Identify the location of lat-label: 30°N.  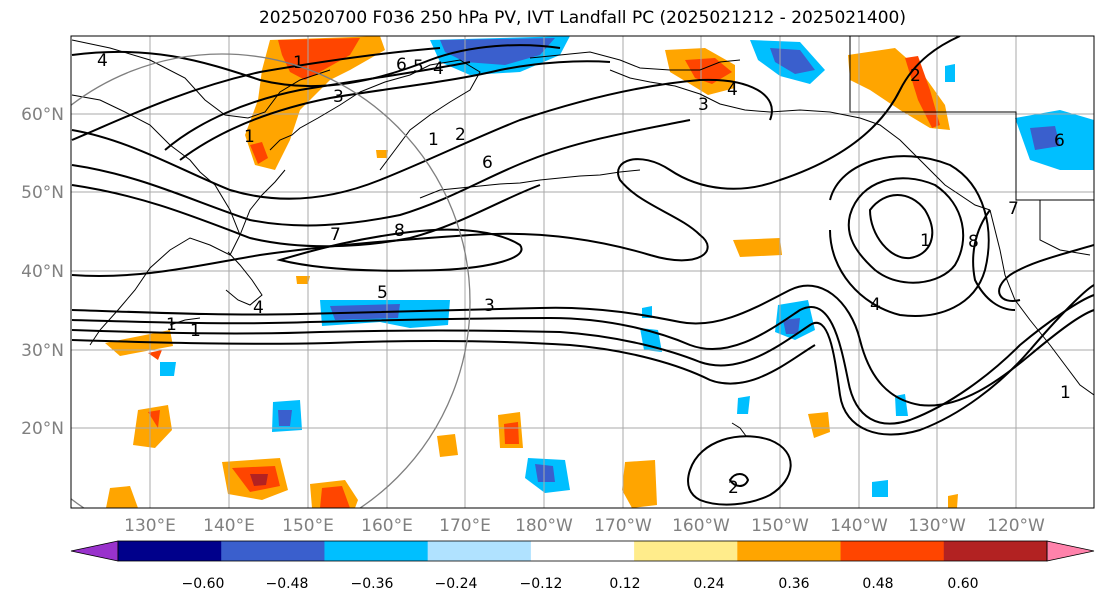
(42, 351).